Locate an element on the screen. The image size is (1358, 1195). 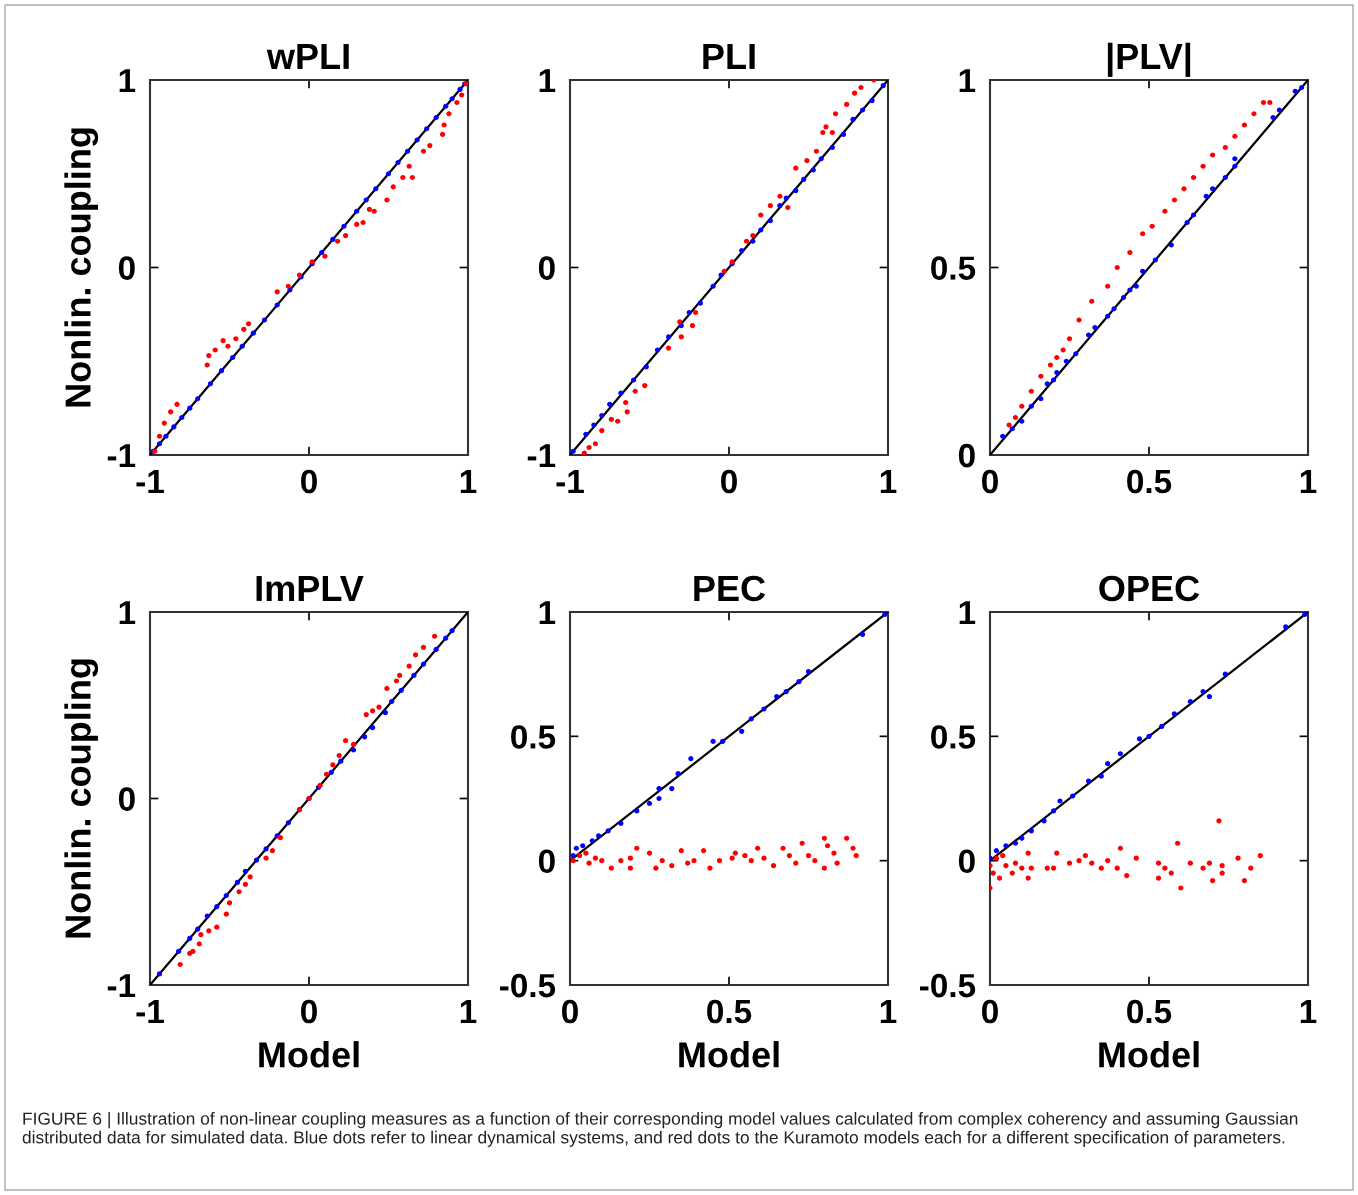
caption: FIGURE 6 | Illustration of non-linear coupling measures as a function of their corresponding model values calculated from complex coherency and assuming Gaussian distributed data for simulated data. Blue dots refer to linear dynamical systems, and red dots to the Kuramoto models each for a different specification of parameters. is located at coordinates (660, 1129).